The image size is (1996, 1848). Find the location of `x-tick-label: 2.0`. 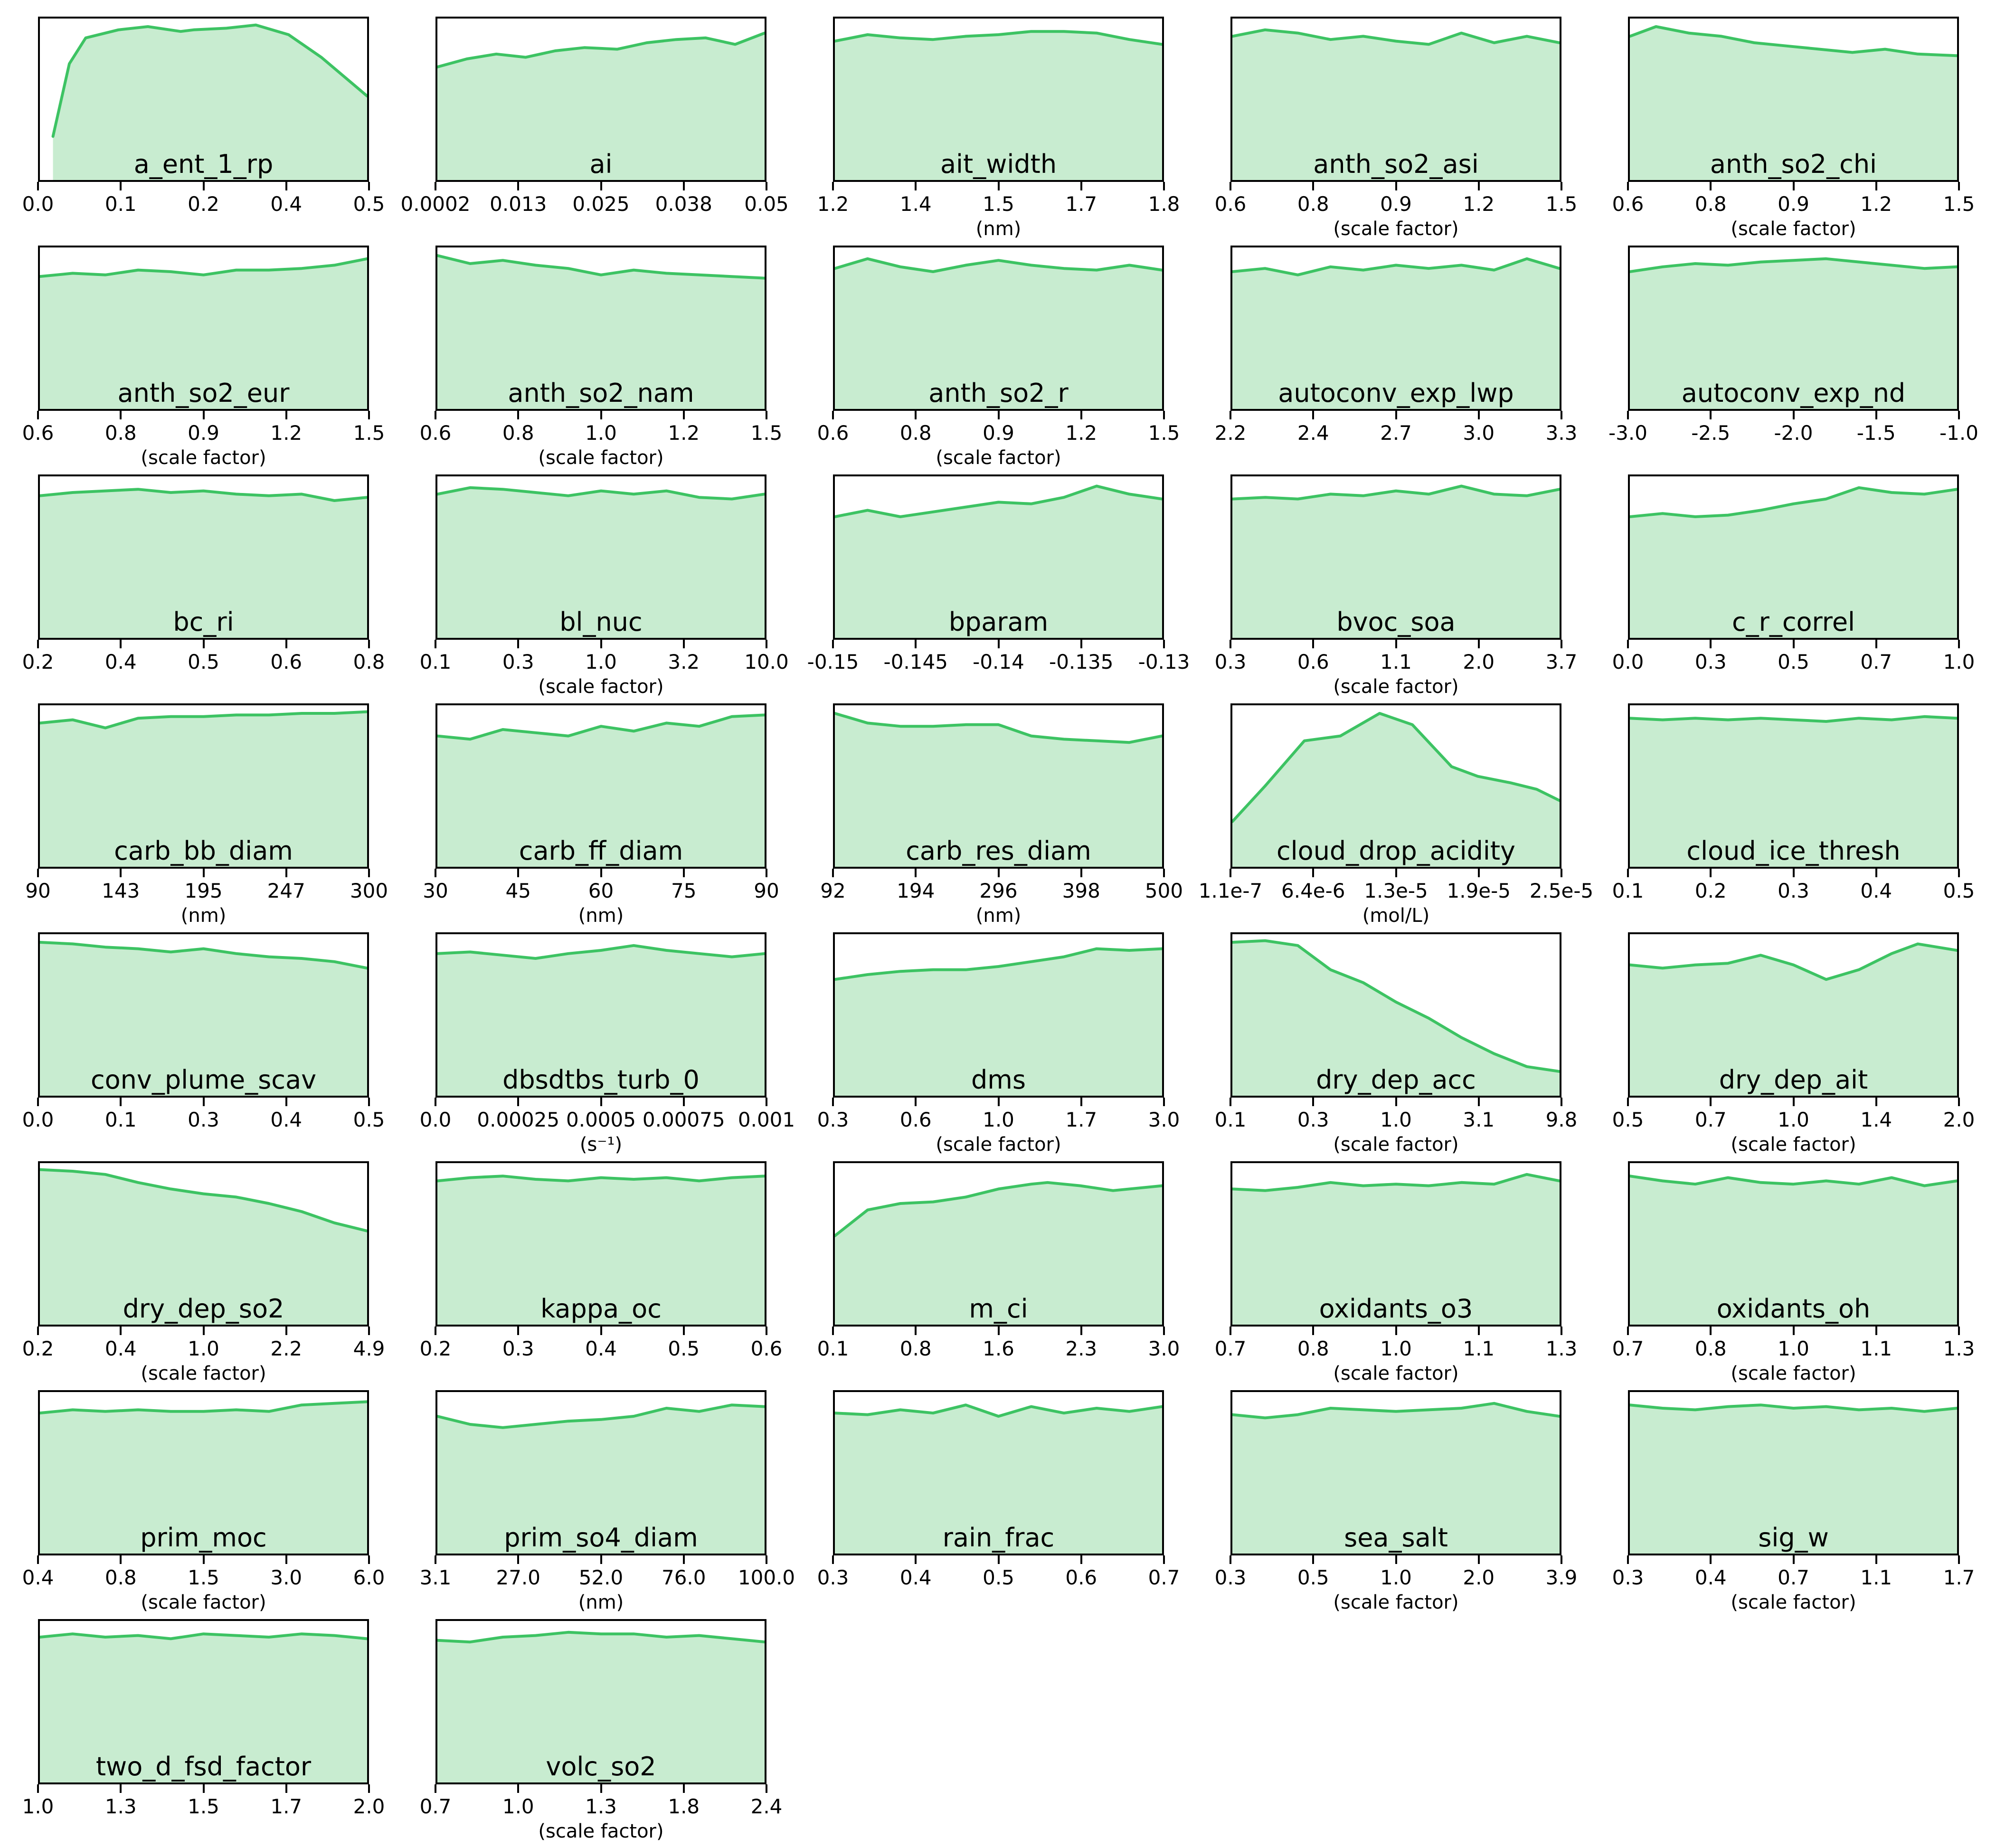

x-tick-label: 2.0 is located at coordinates (369, 1806).